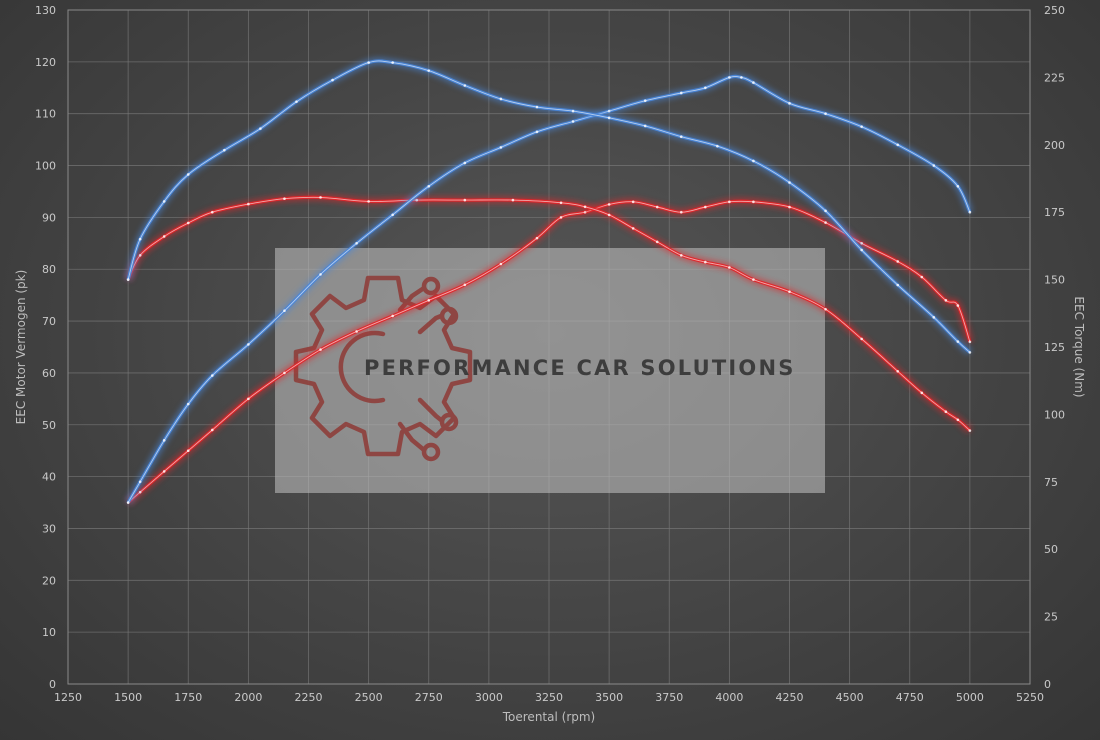  I want to click on x-tick-label: 2000, so click(248, 697).